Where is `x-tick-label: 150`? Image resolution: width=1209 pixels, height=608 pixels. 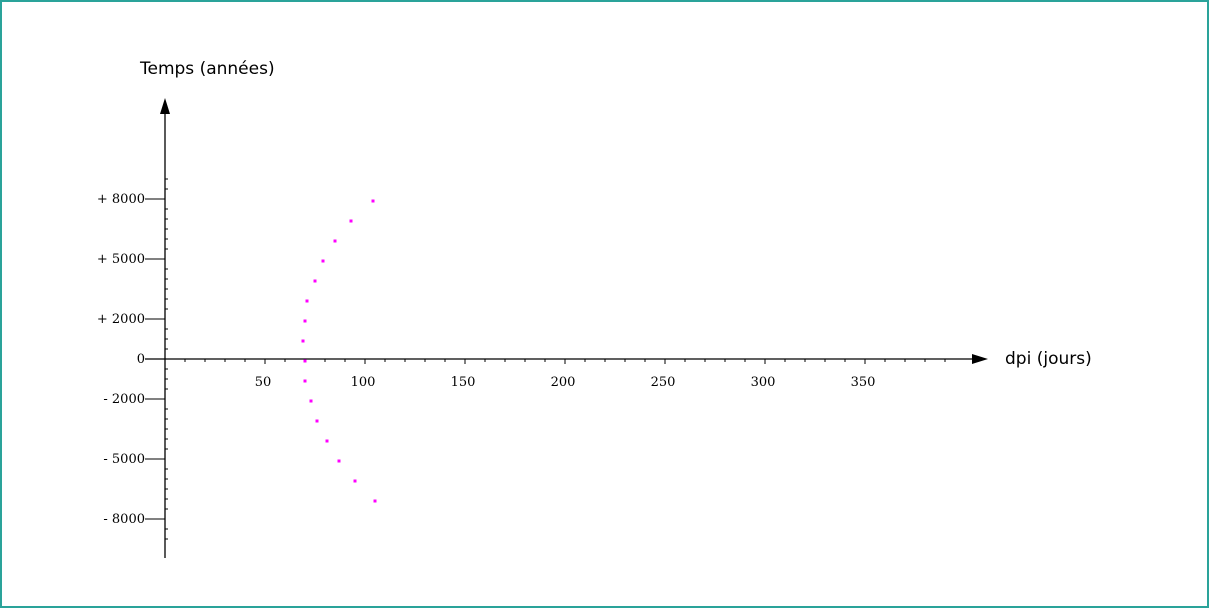
x-tick-label: 150 is located at coordinates (463, 382).